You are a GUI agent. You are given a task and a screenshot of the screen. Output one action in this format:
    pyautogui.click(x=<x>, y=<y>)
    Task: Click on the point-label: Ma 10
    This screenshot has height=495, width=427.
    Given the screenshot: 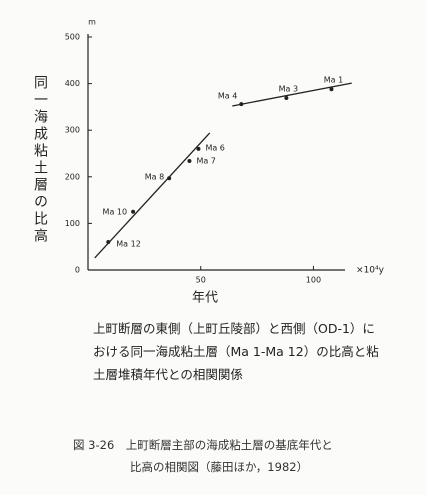 What is the action you would take?
    pyautogui.click(x=115, y=211)
    